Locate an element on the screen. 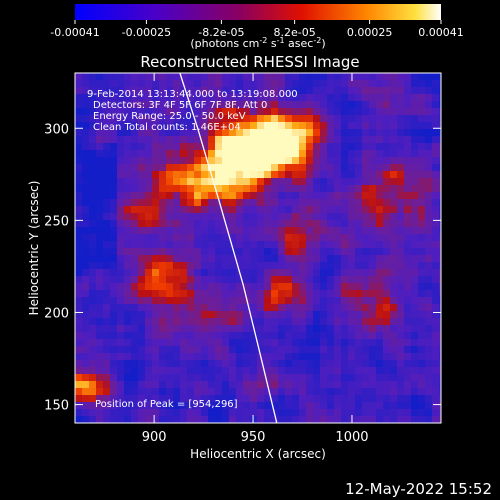 The height and width of the screenshot is (500, 500). colorbar-tick-label: 8.2e-05 is located at coordinates (294, 32).